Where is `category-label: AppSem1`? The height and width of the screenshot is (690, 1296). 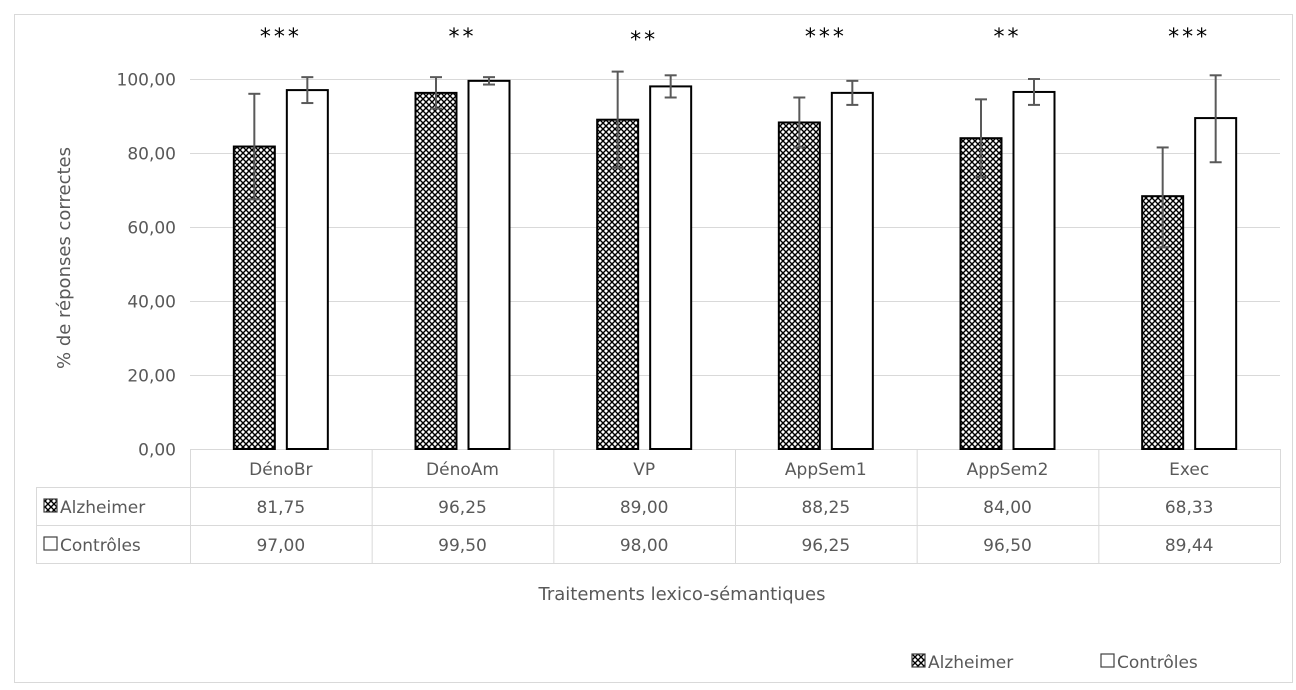
category-label: AppSem1 is located at coordinates (826, 470).